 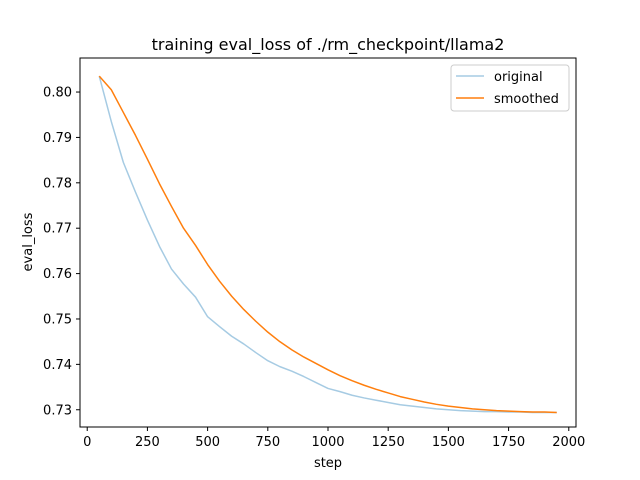 What do you see at coordinates (568, 442) in the screenshot?
I see `x-tick-label: 2000` at bounding box center [568, 442].